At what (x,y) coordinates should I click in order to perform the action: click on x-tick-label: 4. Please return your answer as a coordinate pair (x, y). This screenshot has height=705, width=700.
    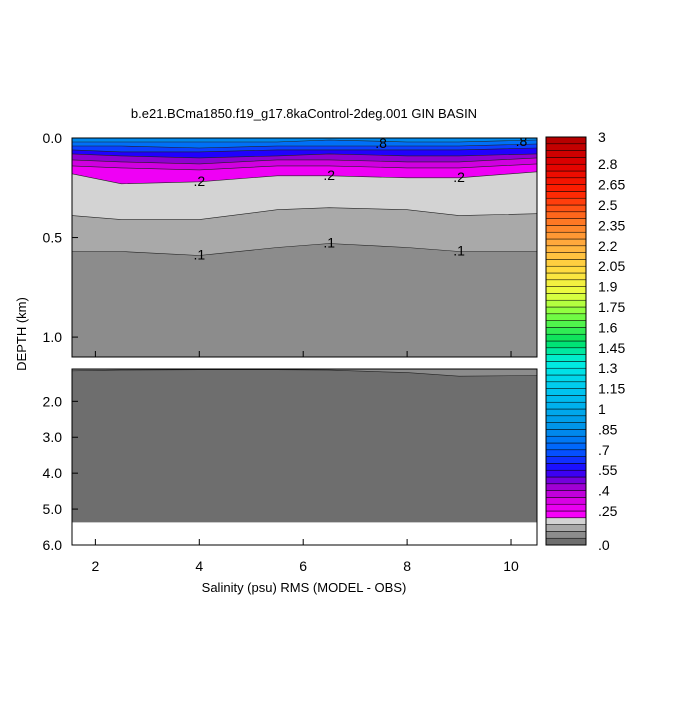
    Looking at the image, I should click on (199, 566).